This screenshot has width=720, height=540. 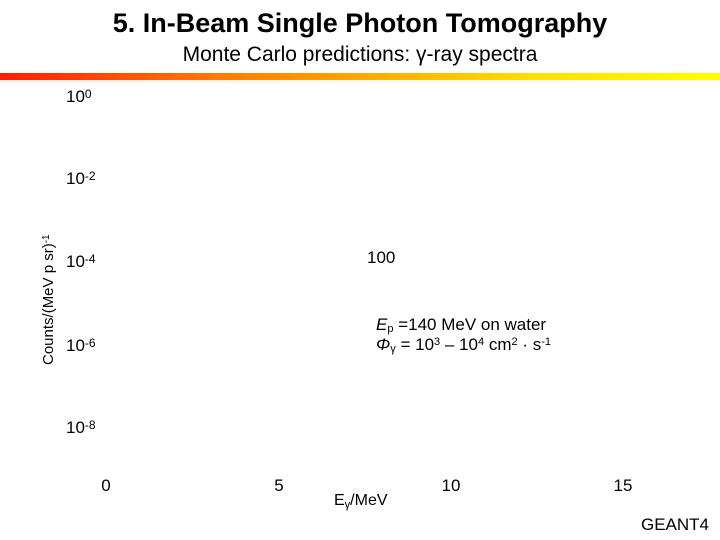 What do you see at coordinates (451, 485) in the screenshot?
I see `x-tick-2: 10` at bounding box center [451, 485].